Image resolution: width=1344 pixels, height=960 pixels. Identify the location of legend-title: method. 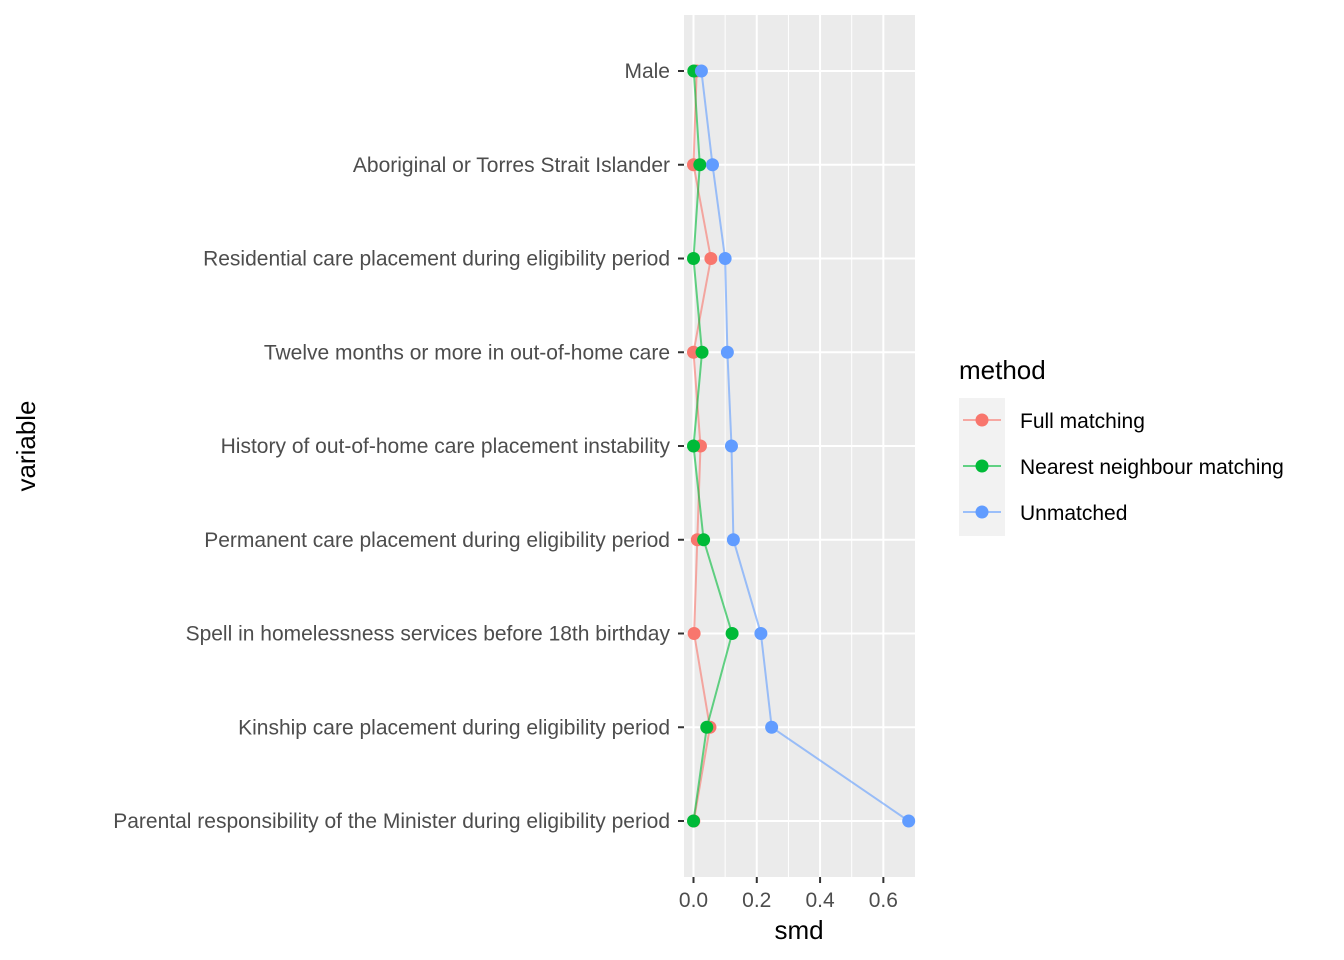
(1002, 370).